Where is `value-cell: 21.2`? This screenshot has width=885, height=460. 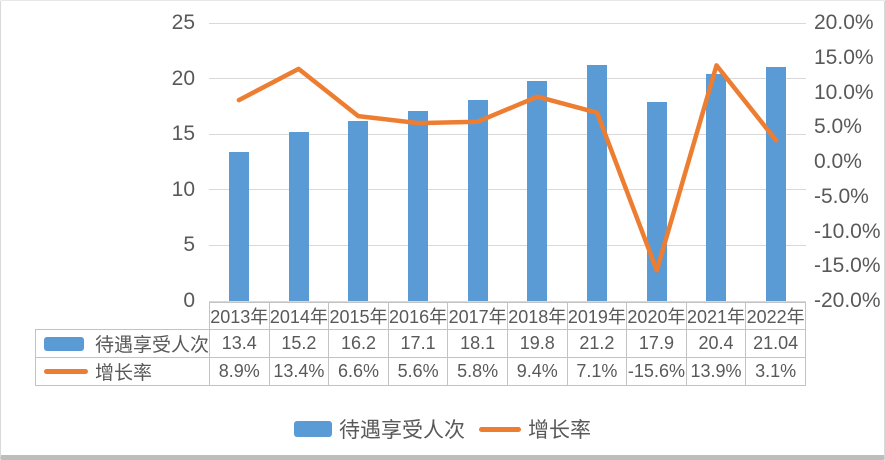 value-cell: 21.2 is located at coordinates (597, 343).